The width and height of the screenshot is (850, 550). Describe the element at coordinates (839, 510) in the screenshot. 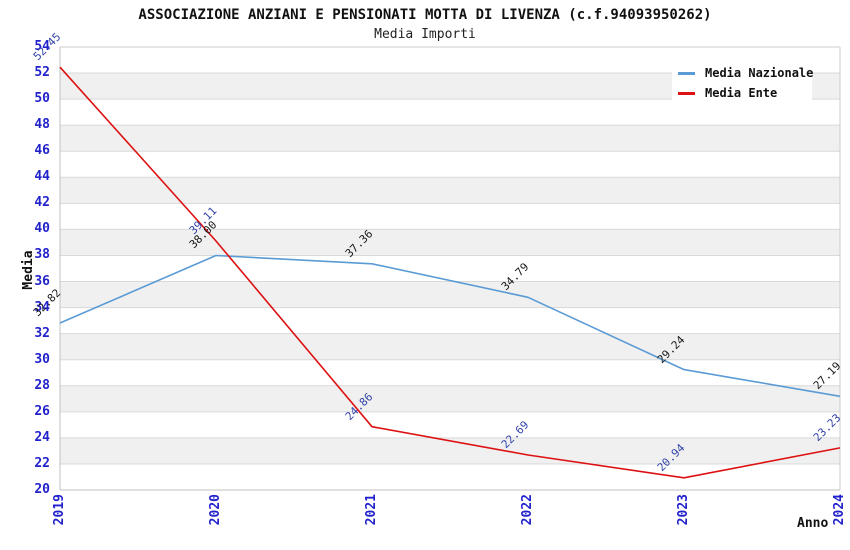

I see `x-tick-label: 2024` at that location.